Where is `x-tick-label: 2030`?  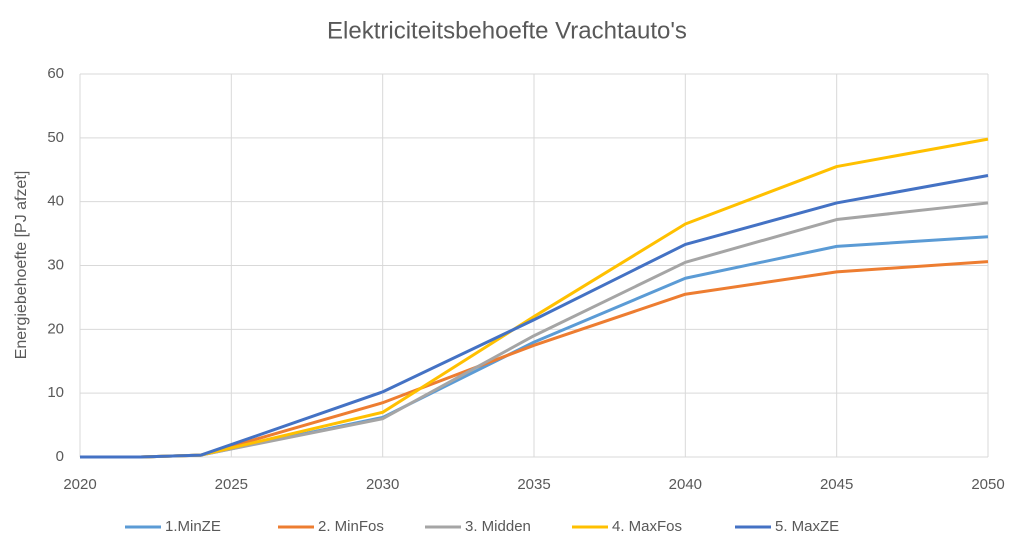 x-tick-label: 2030 is located at coordinates (382, 484).